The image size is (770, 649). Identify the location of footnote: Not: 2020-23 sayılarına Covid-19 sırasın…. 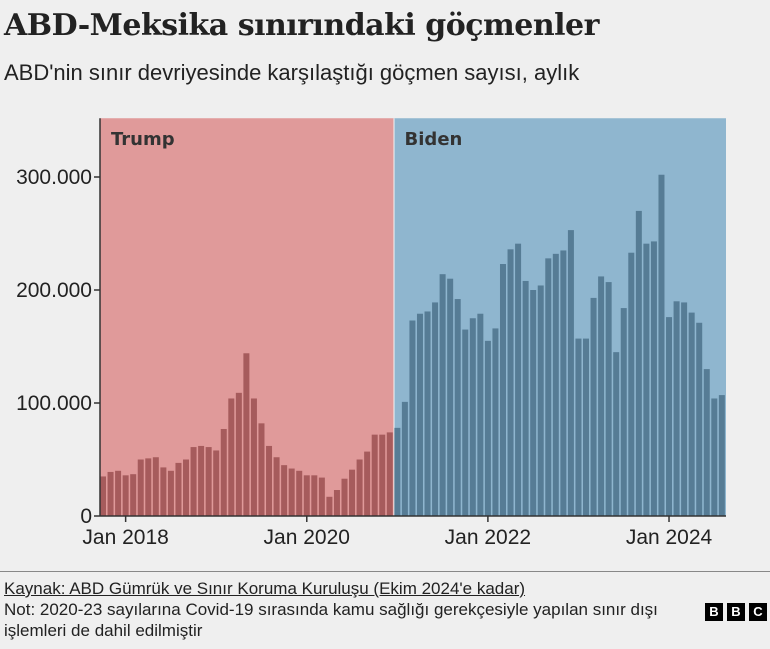
(331, 620).